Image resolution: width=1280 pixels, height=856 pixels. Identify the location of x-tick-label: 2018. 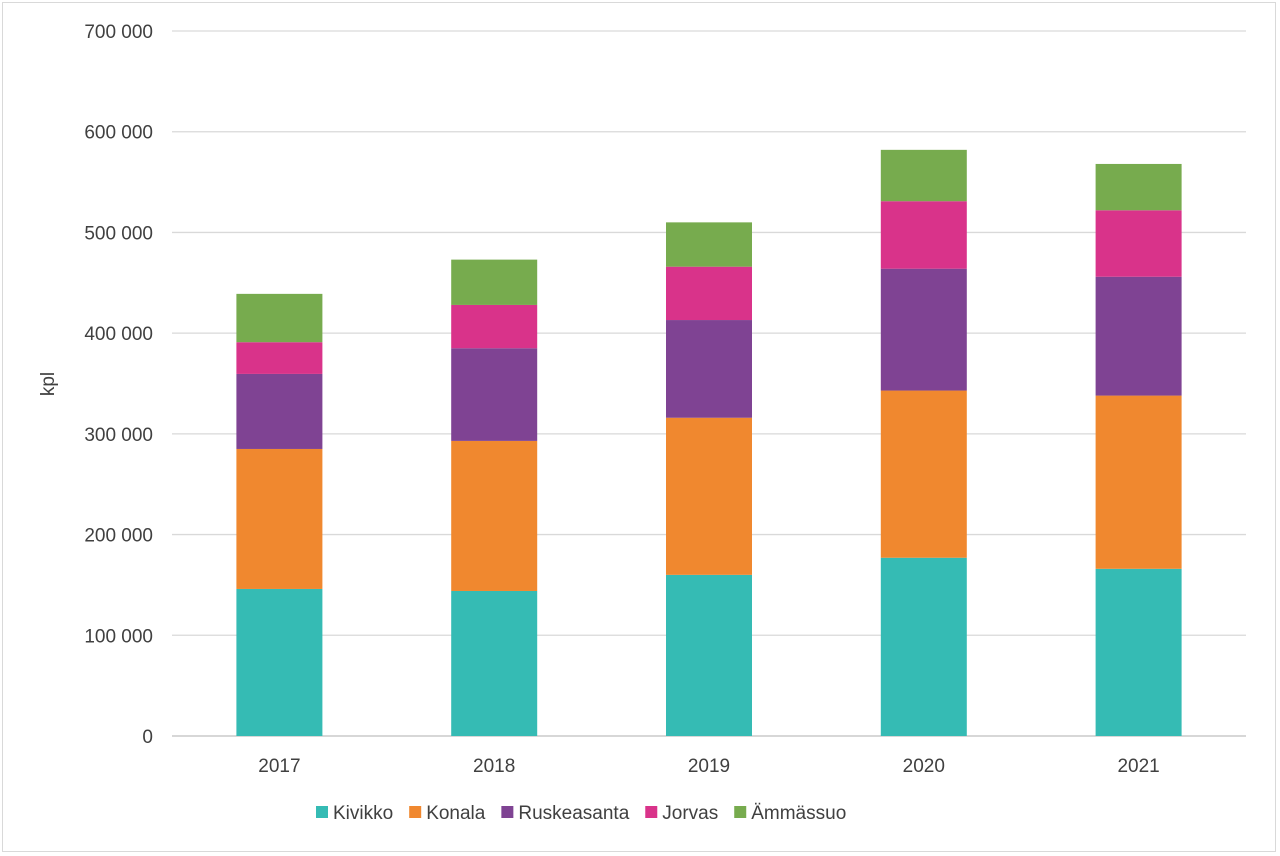
(494, 766).